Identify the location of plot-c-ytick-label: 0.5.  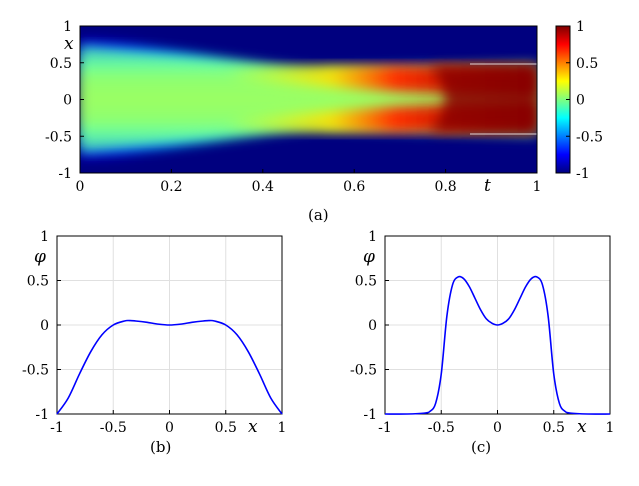
(366, 282).